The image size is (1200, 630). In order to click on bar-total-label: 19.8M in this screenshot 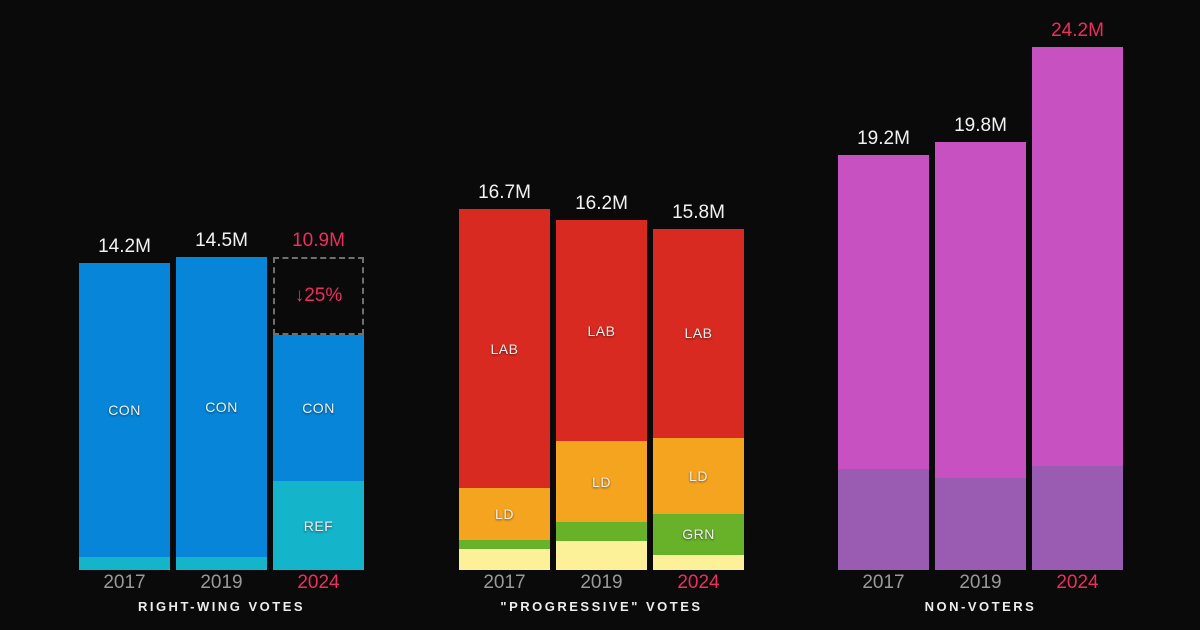, I will do `click(980, 126)`.